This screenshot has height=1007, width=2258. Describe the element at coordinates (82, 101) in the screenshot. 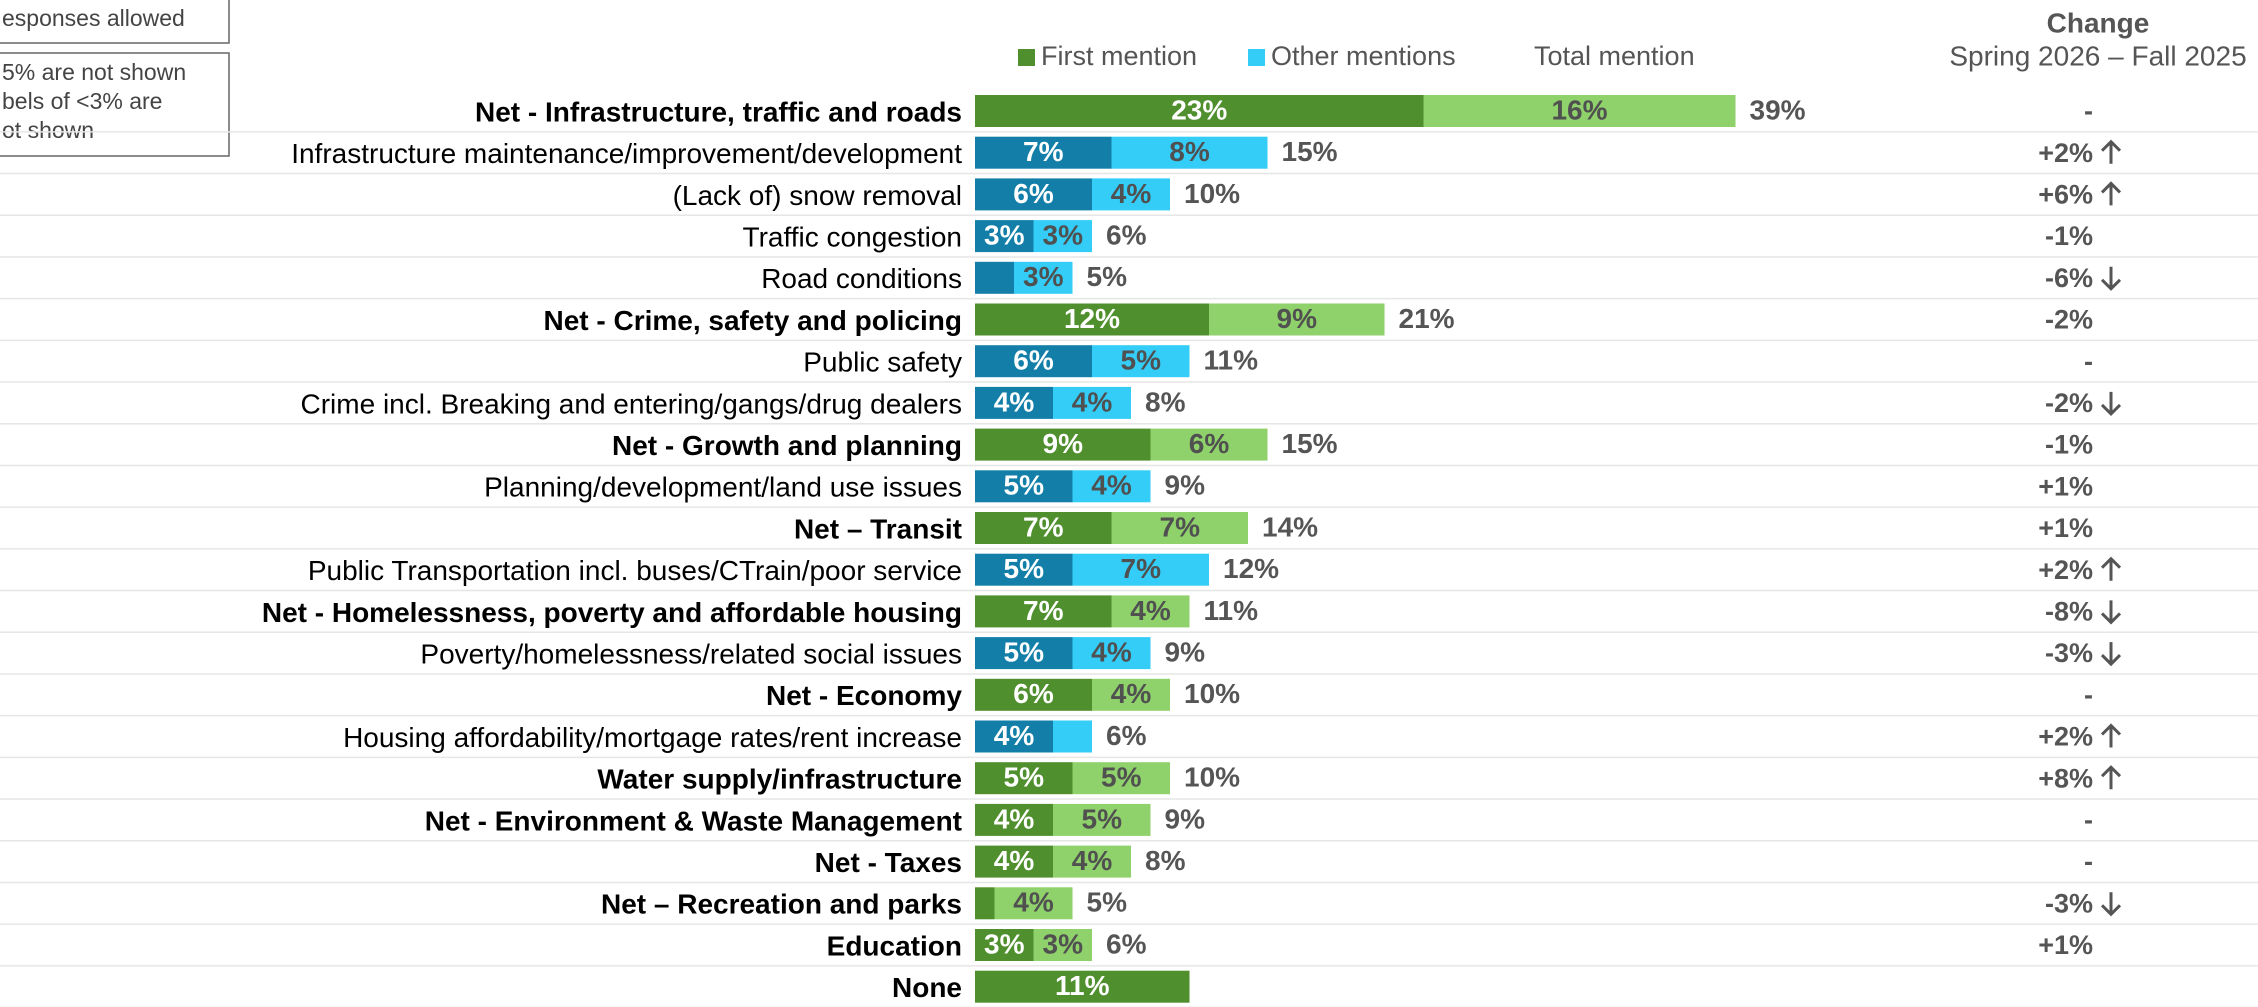

I see `note: bels of <3% are` at that location.